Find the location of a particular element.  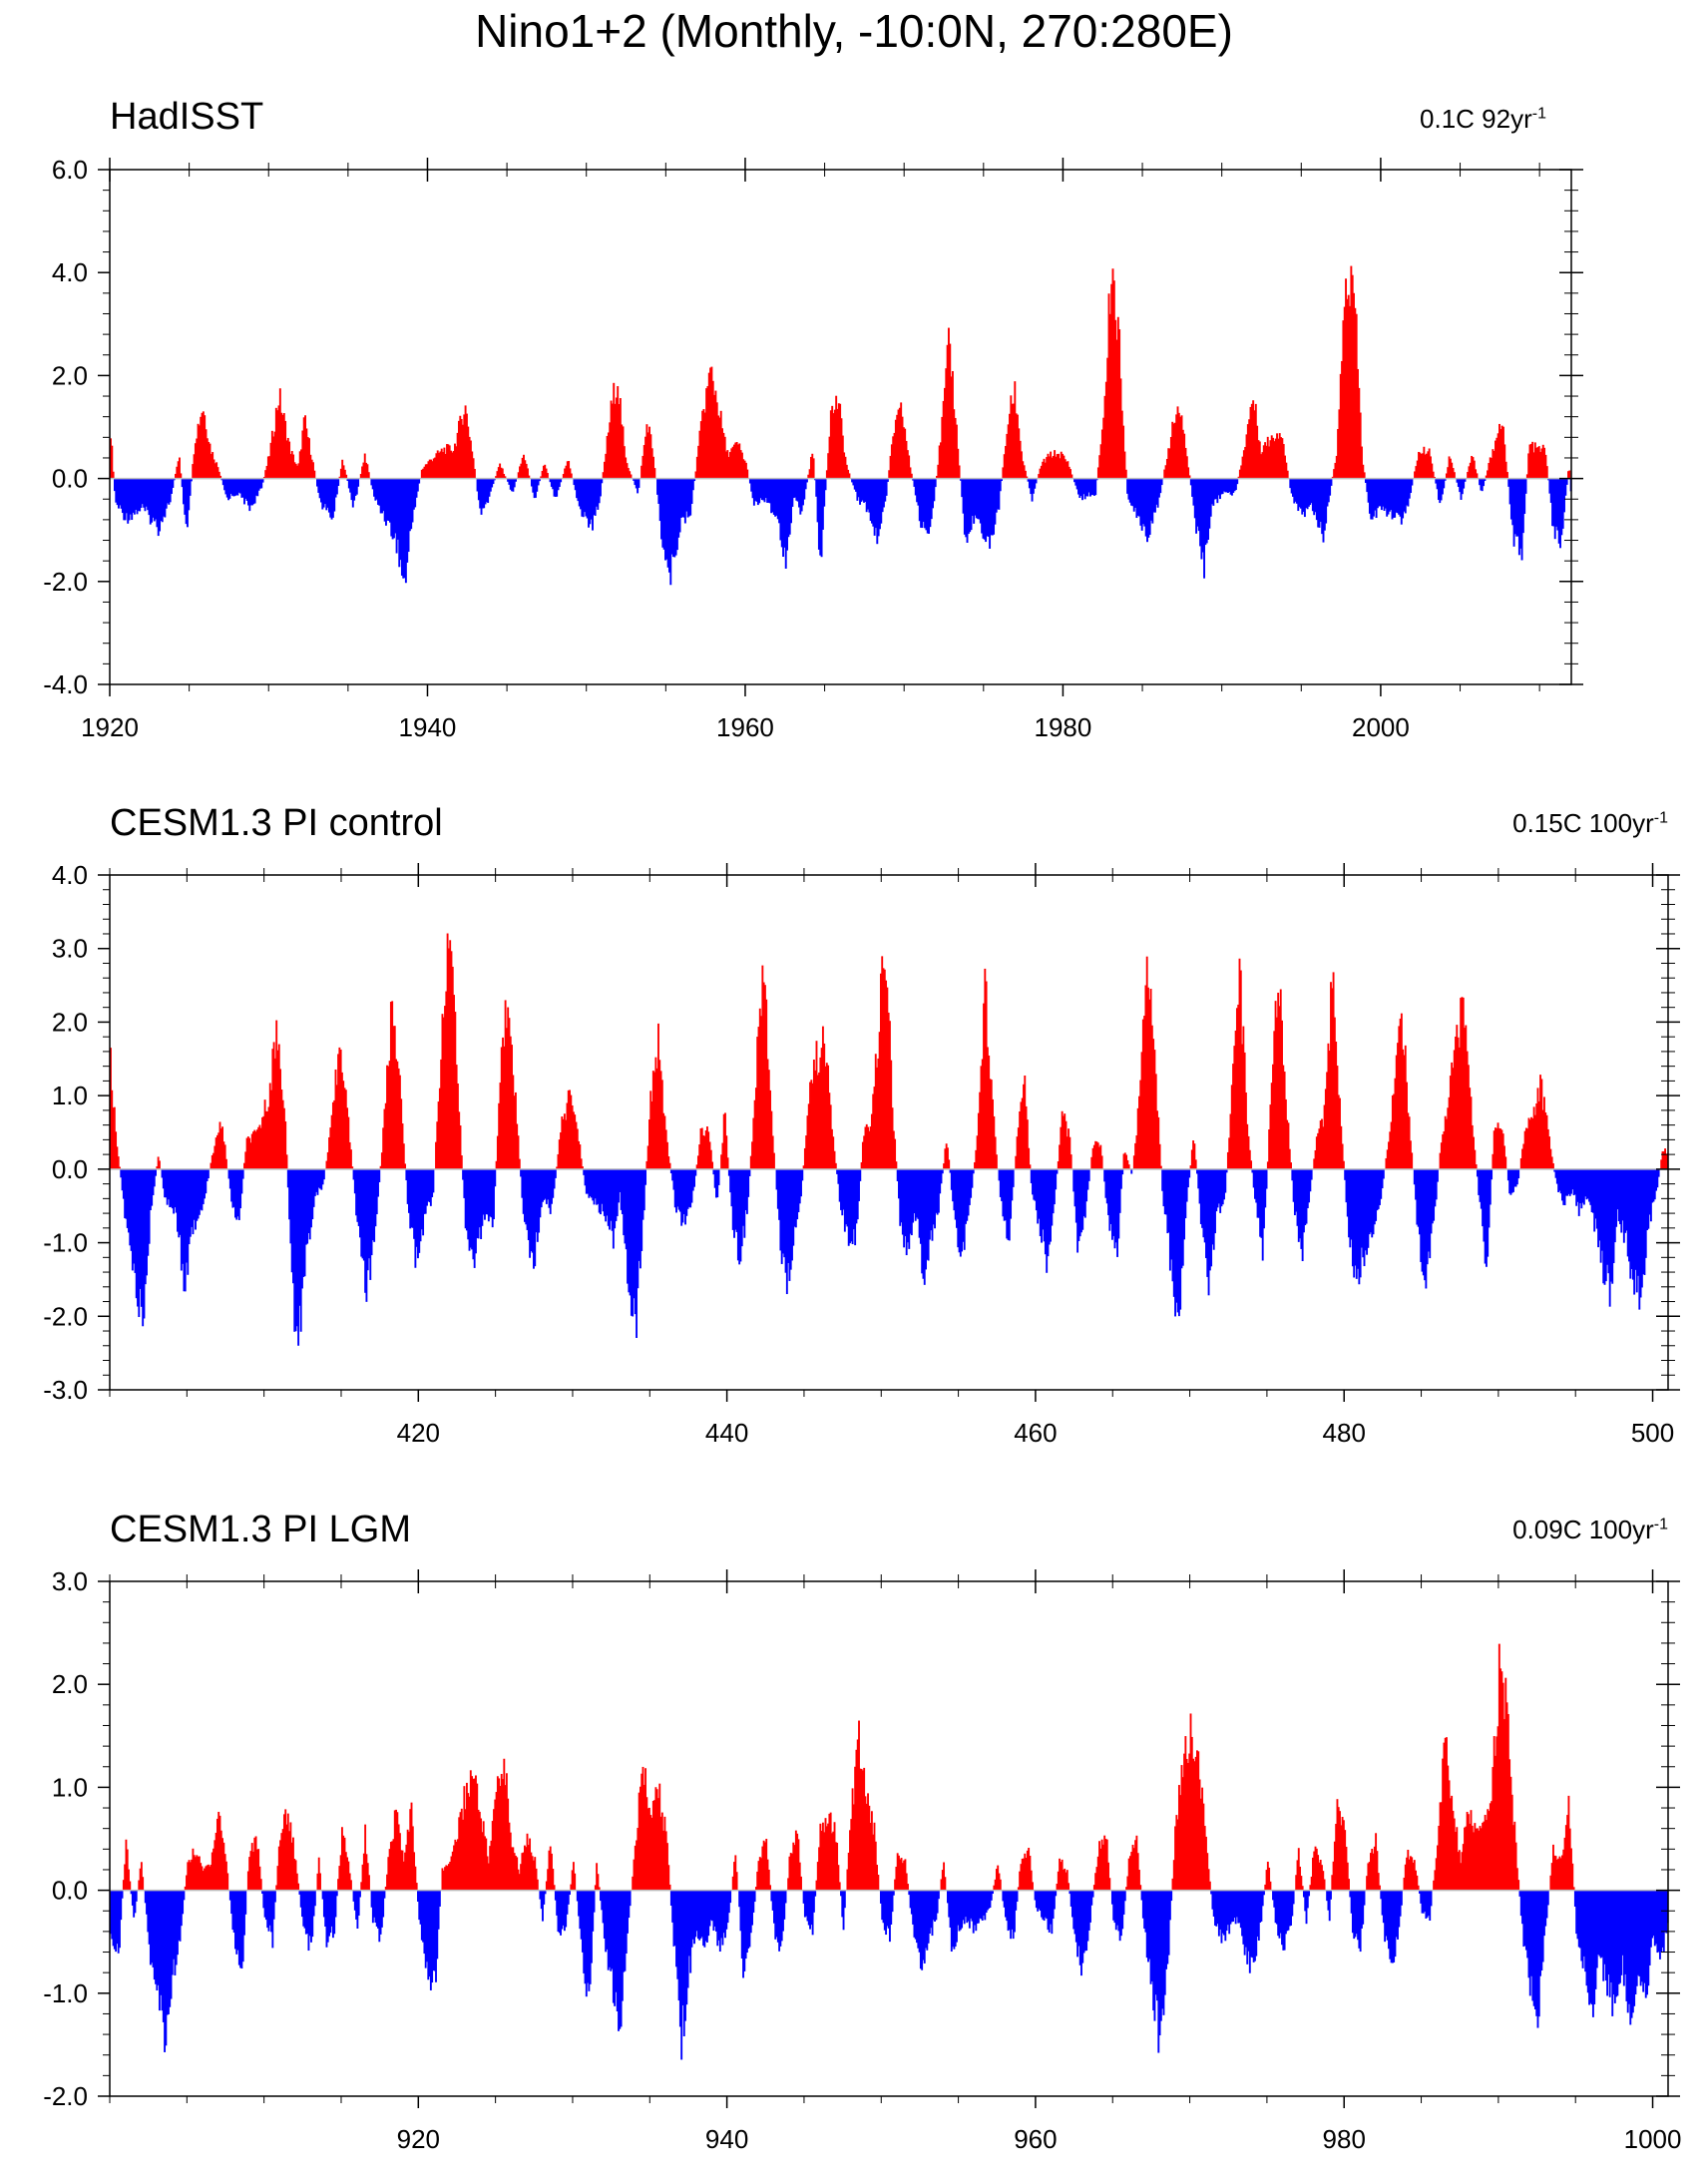

panel-3-trend-value: 0.09C 100yr is located at coordinates (1583, 1529).